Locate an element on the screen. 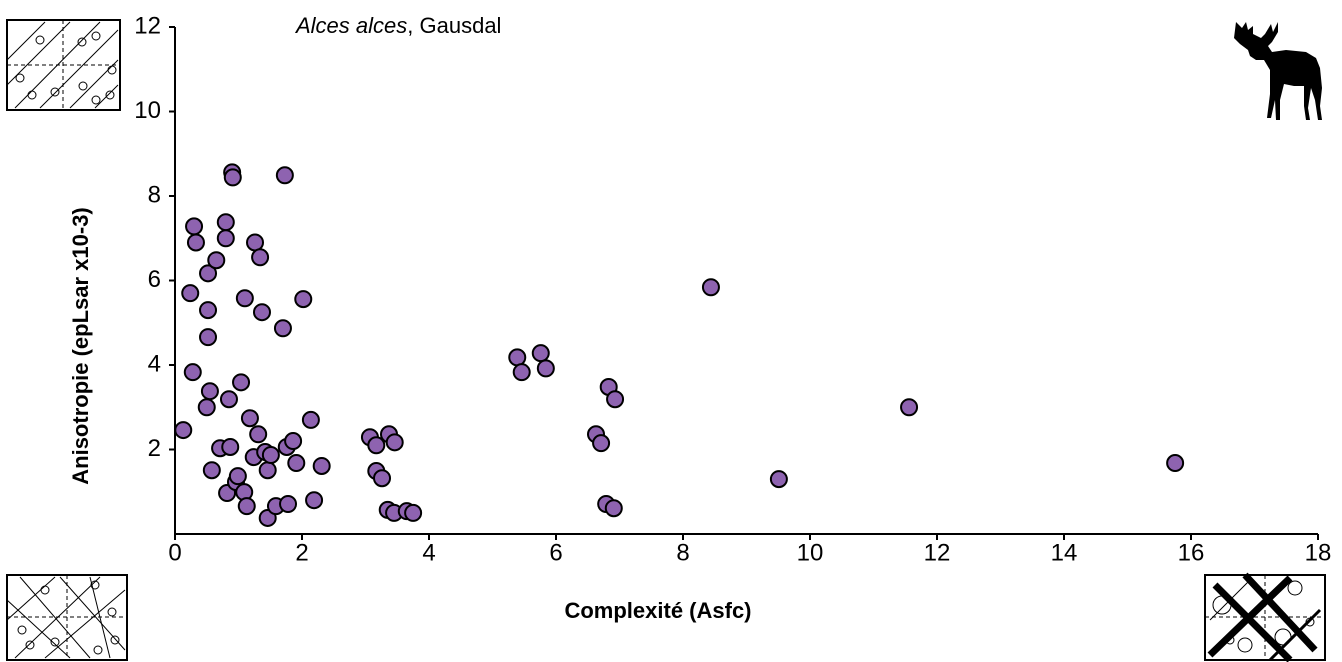  x-tick-label: 12 is located at coordinates (937, 552).